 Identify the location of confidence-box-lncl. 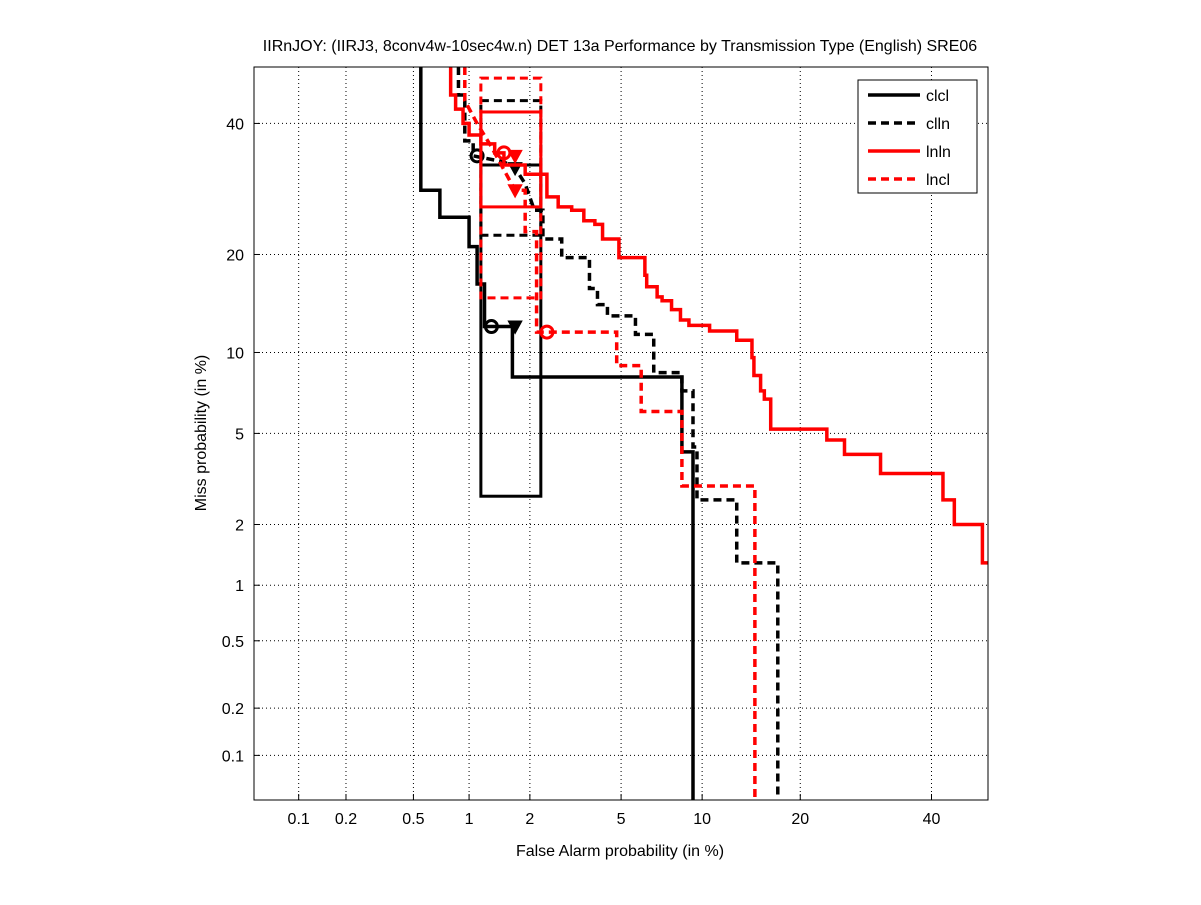
(511, 188).